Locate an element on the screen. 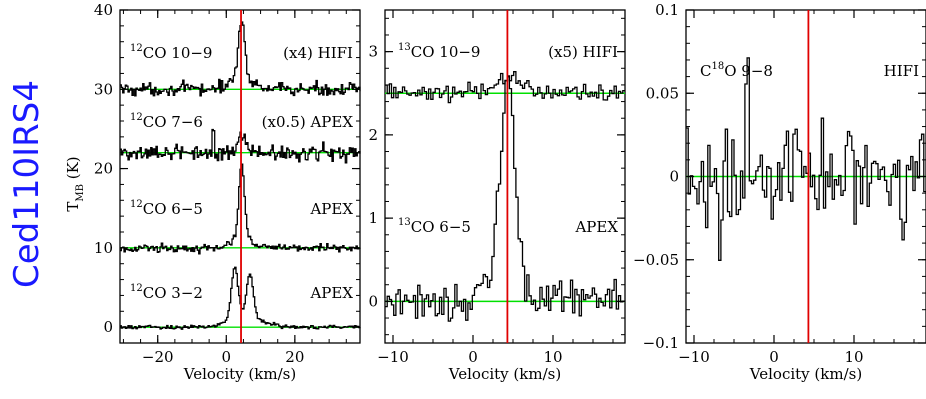 The height and width of the screenshot is (399, 926). y-axis-title: TMB (K) is located at coordinates (75, 183).